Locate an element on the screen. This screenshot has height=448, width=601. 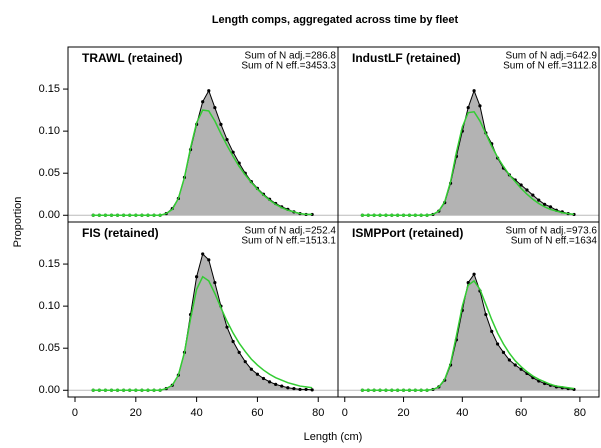
panel-annotation: Sum of N eff.=3112.8 is located at coordinates (550, 66).